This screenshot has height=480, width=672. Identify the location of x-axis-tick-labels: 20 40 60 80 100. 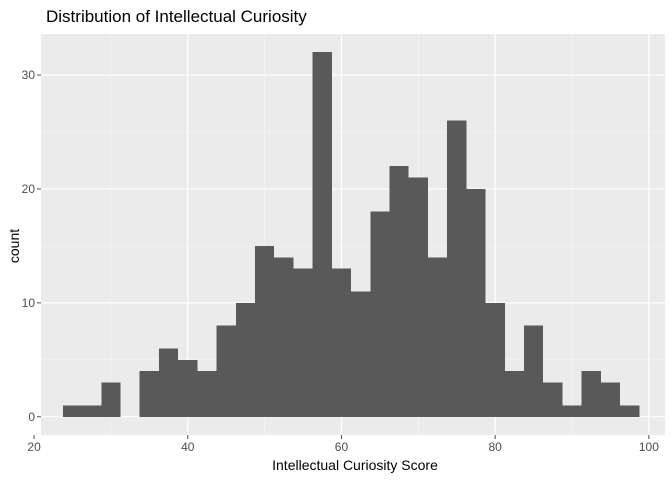
(343, 447).